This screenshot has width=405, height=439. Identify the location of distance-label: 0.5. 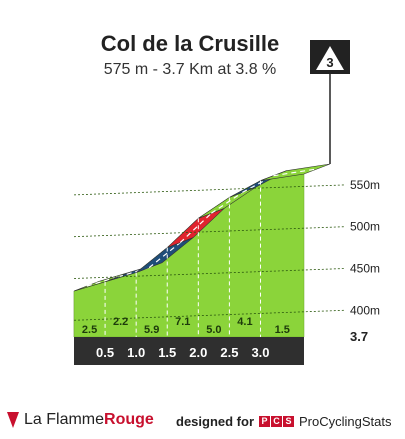
(105, 352).